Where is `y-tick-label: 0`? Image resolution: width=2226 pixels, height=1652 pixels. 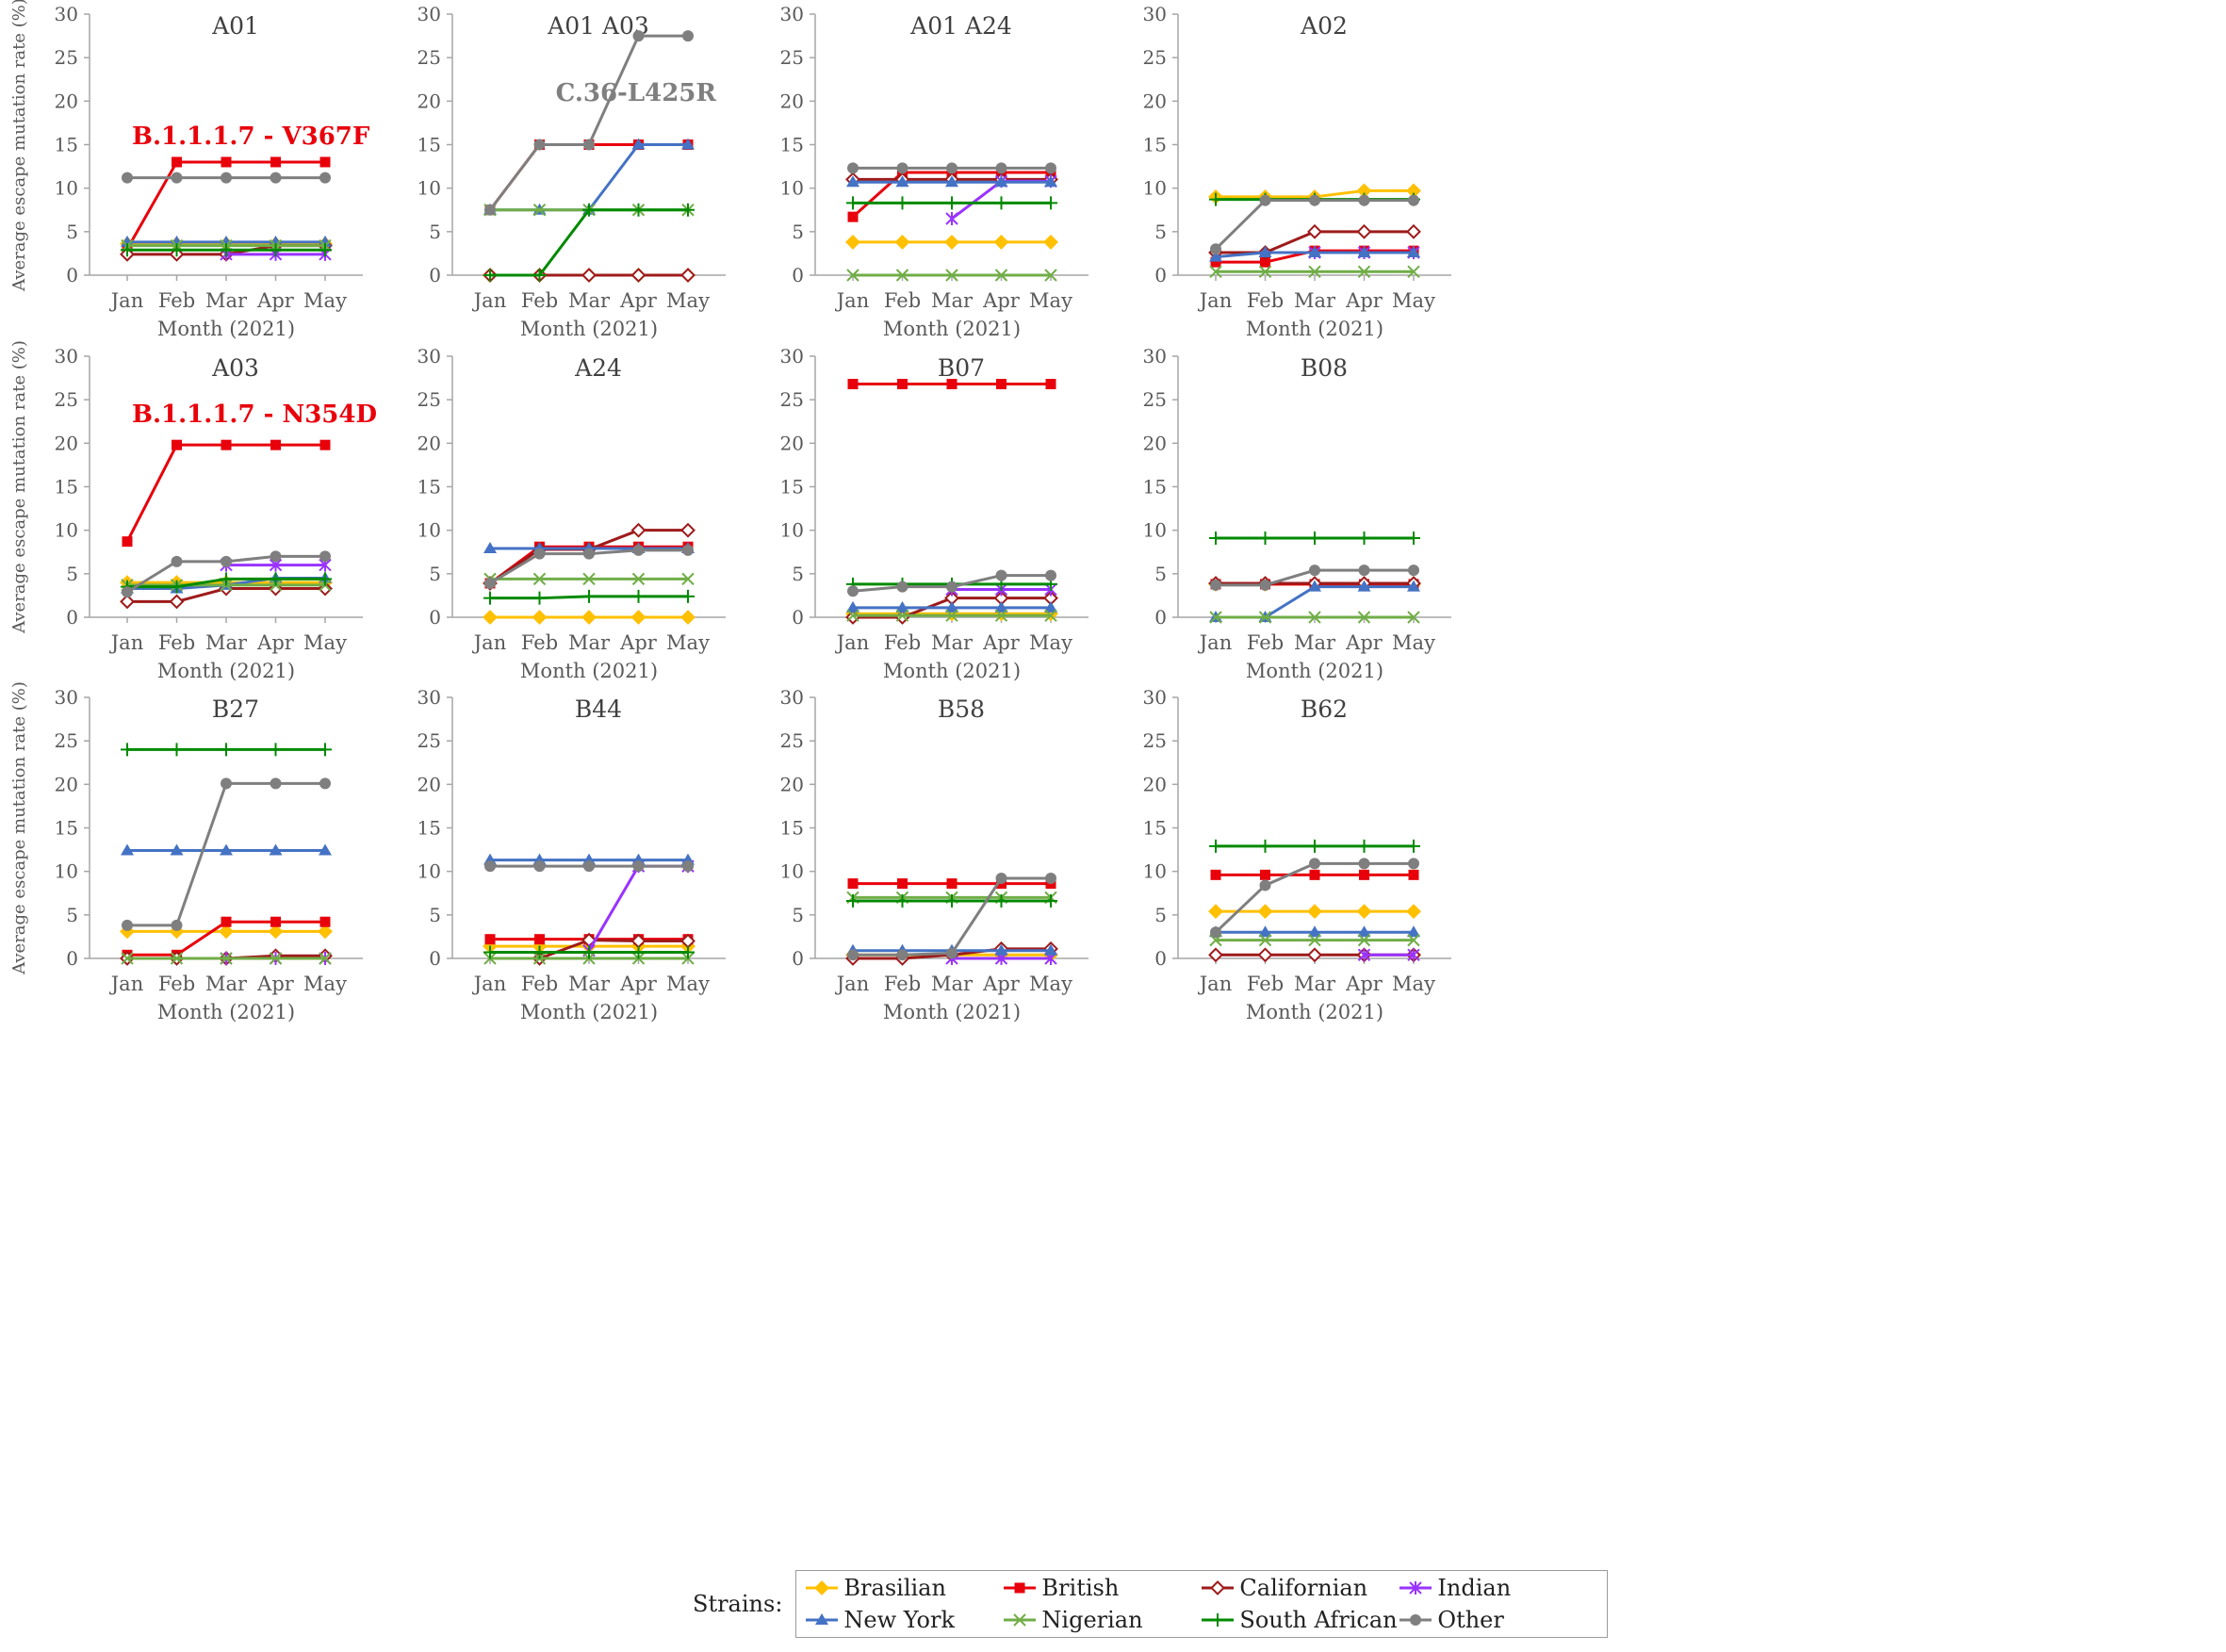
y-tick-label: 0 is located at coordinates (798, 617).